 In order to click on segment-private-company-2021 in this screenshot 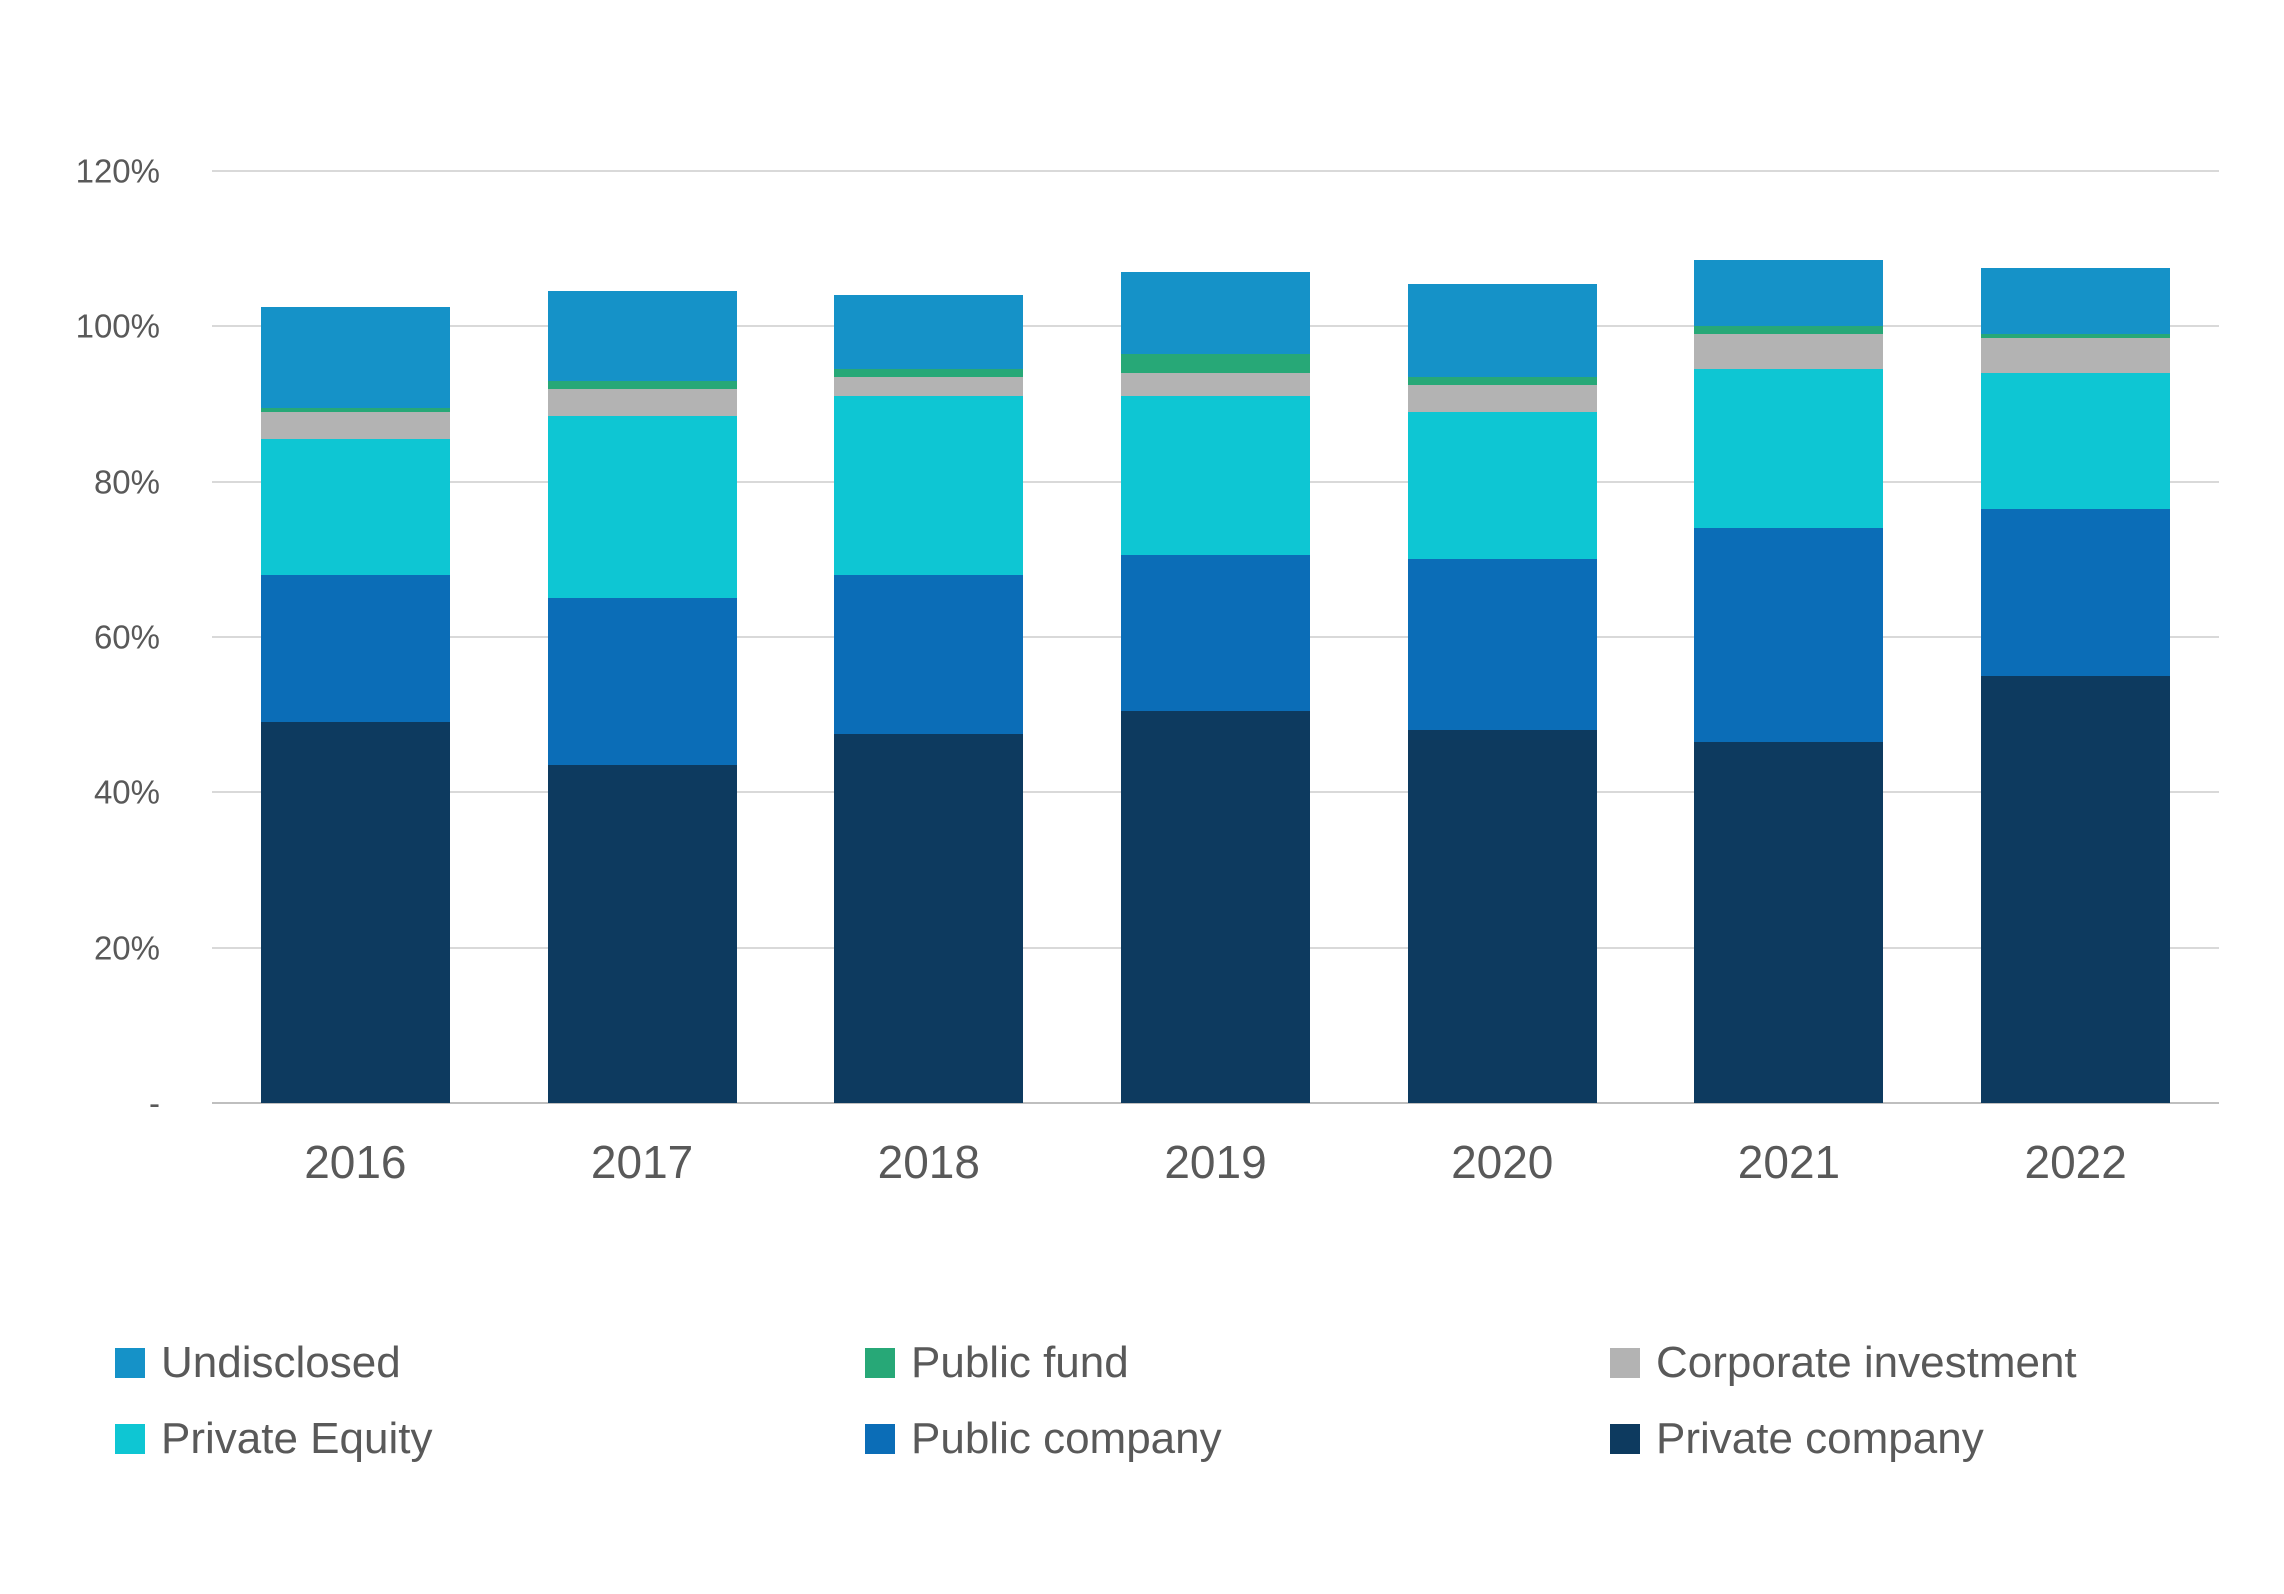, I will do `click(1789, 922)`.